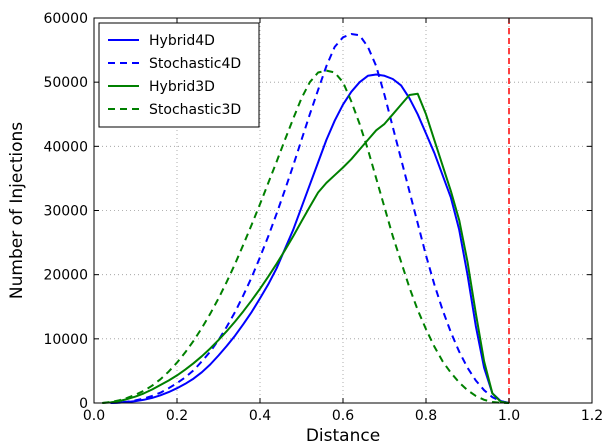  Describe the element at coordinates (94, 416) in the screenshot. I see `x-tick-label-0: 0.0` at that location.